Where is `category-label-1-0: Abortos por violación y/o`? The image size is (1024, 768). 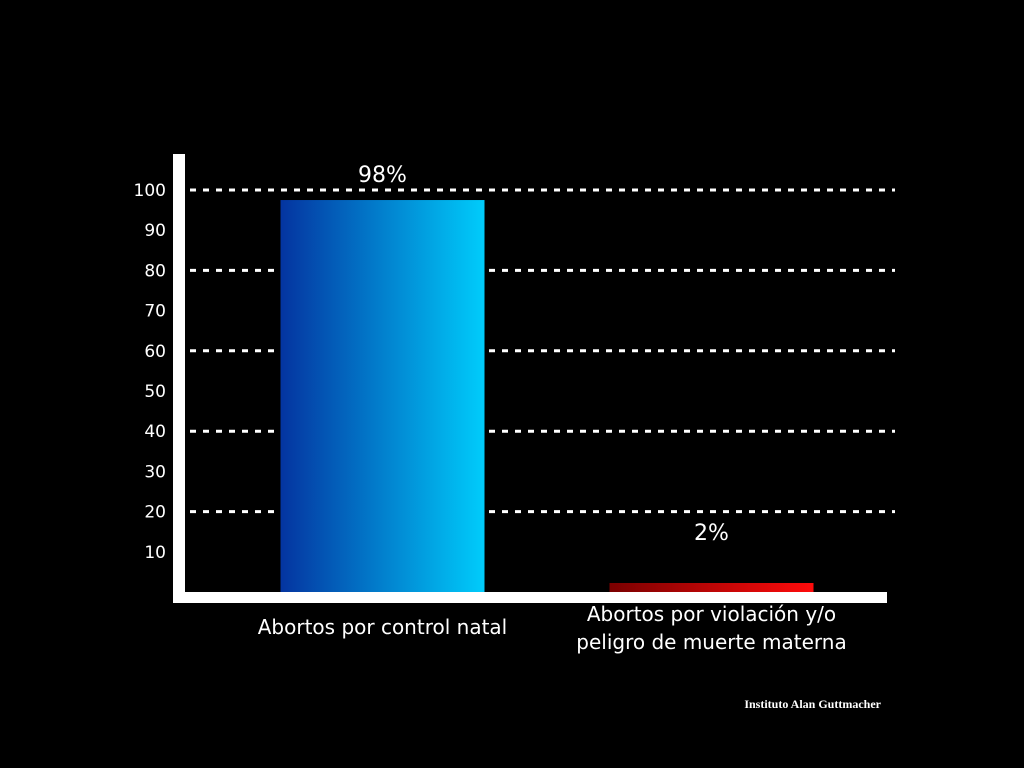 category-label-1-0: Abortos por violación y/o is located at coordinates (711, 614).